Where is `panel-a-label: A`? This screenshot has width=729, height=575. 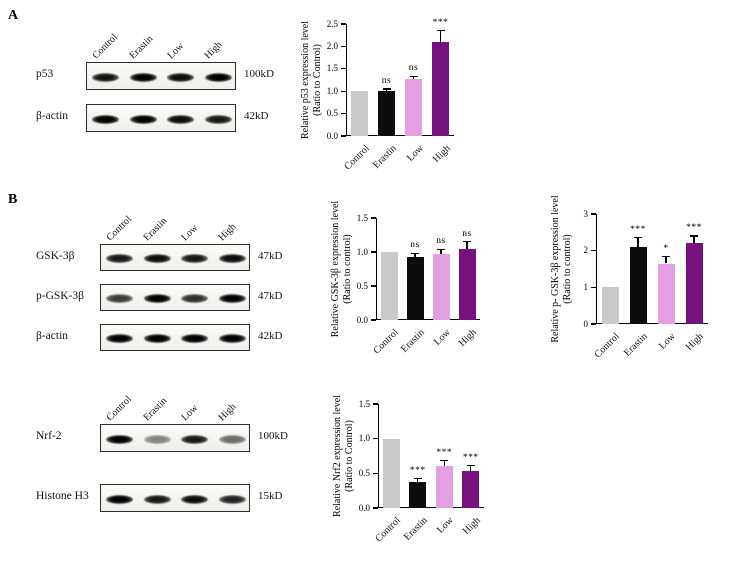
panel-a-label: A is located at coordinates (13, 15).